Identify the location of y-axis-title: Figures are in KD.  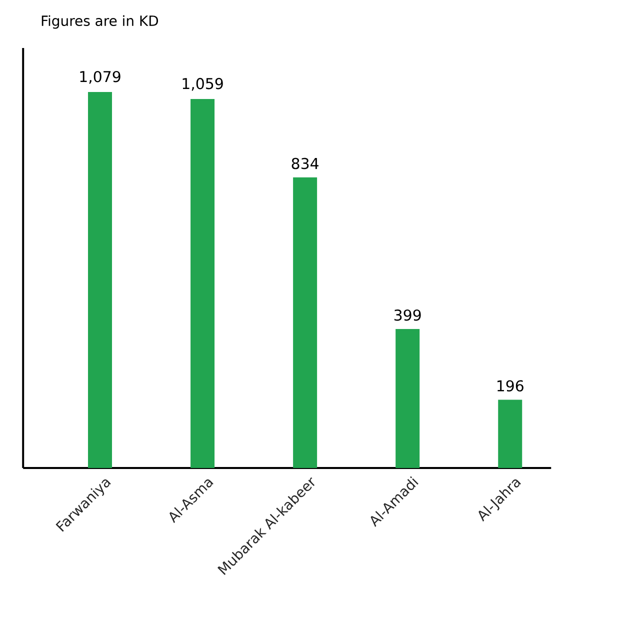
(100, 22).